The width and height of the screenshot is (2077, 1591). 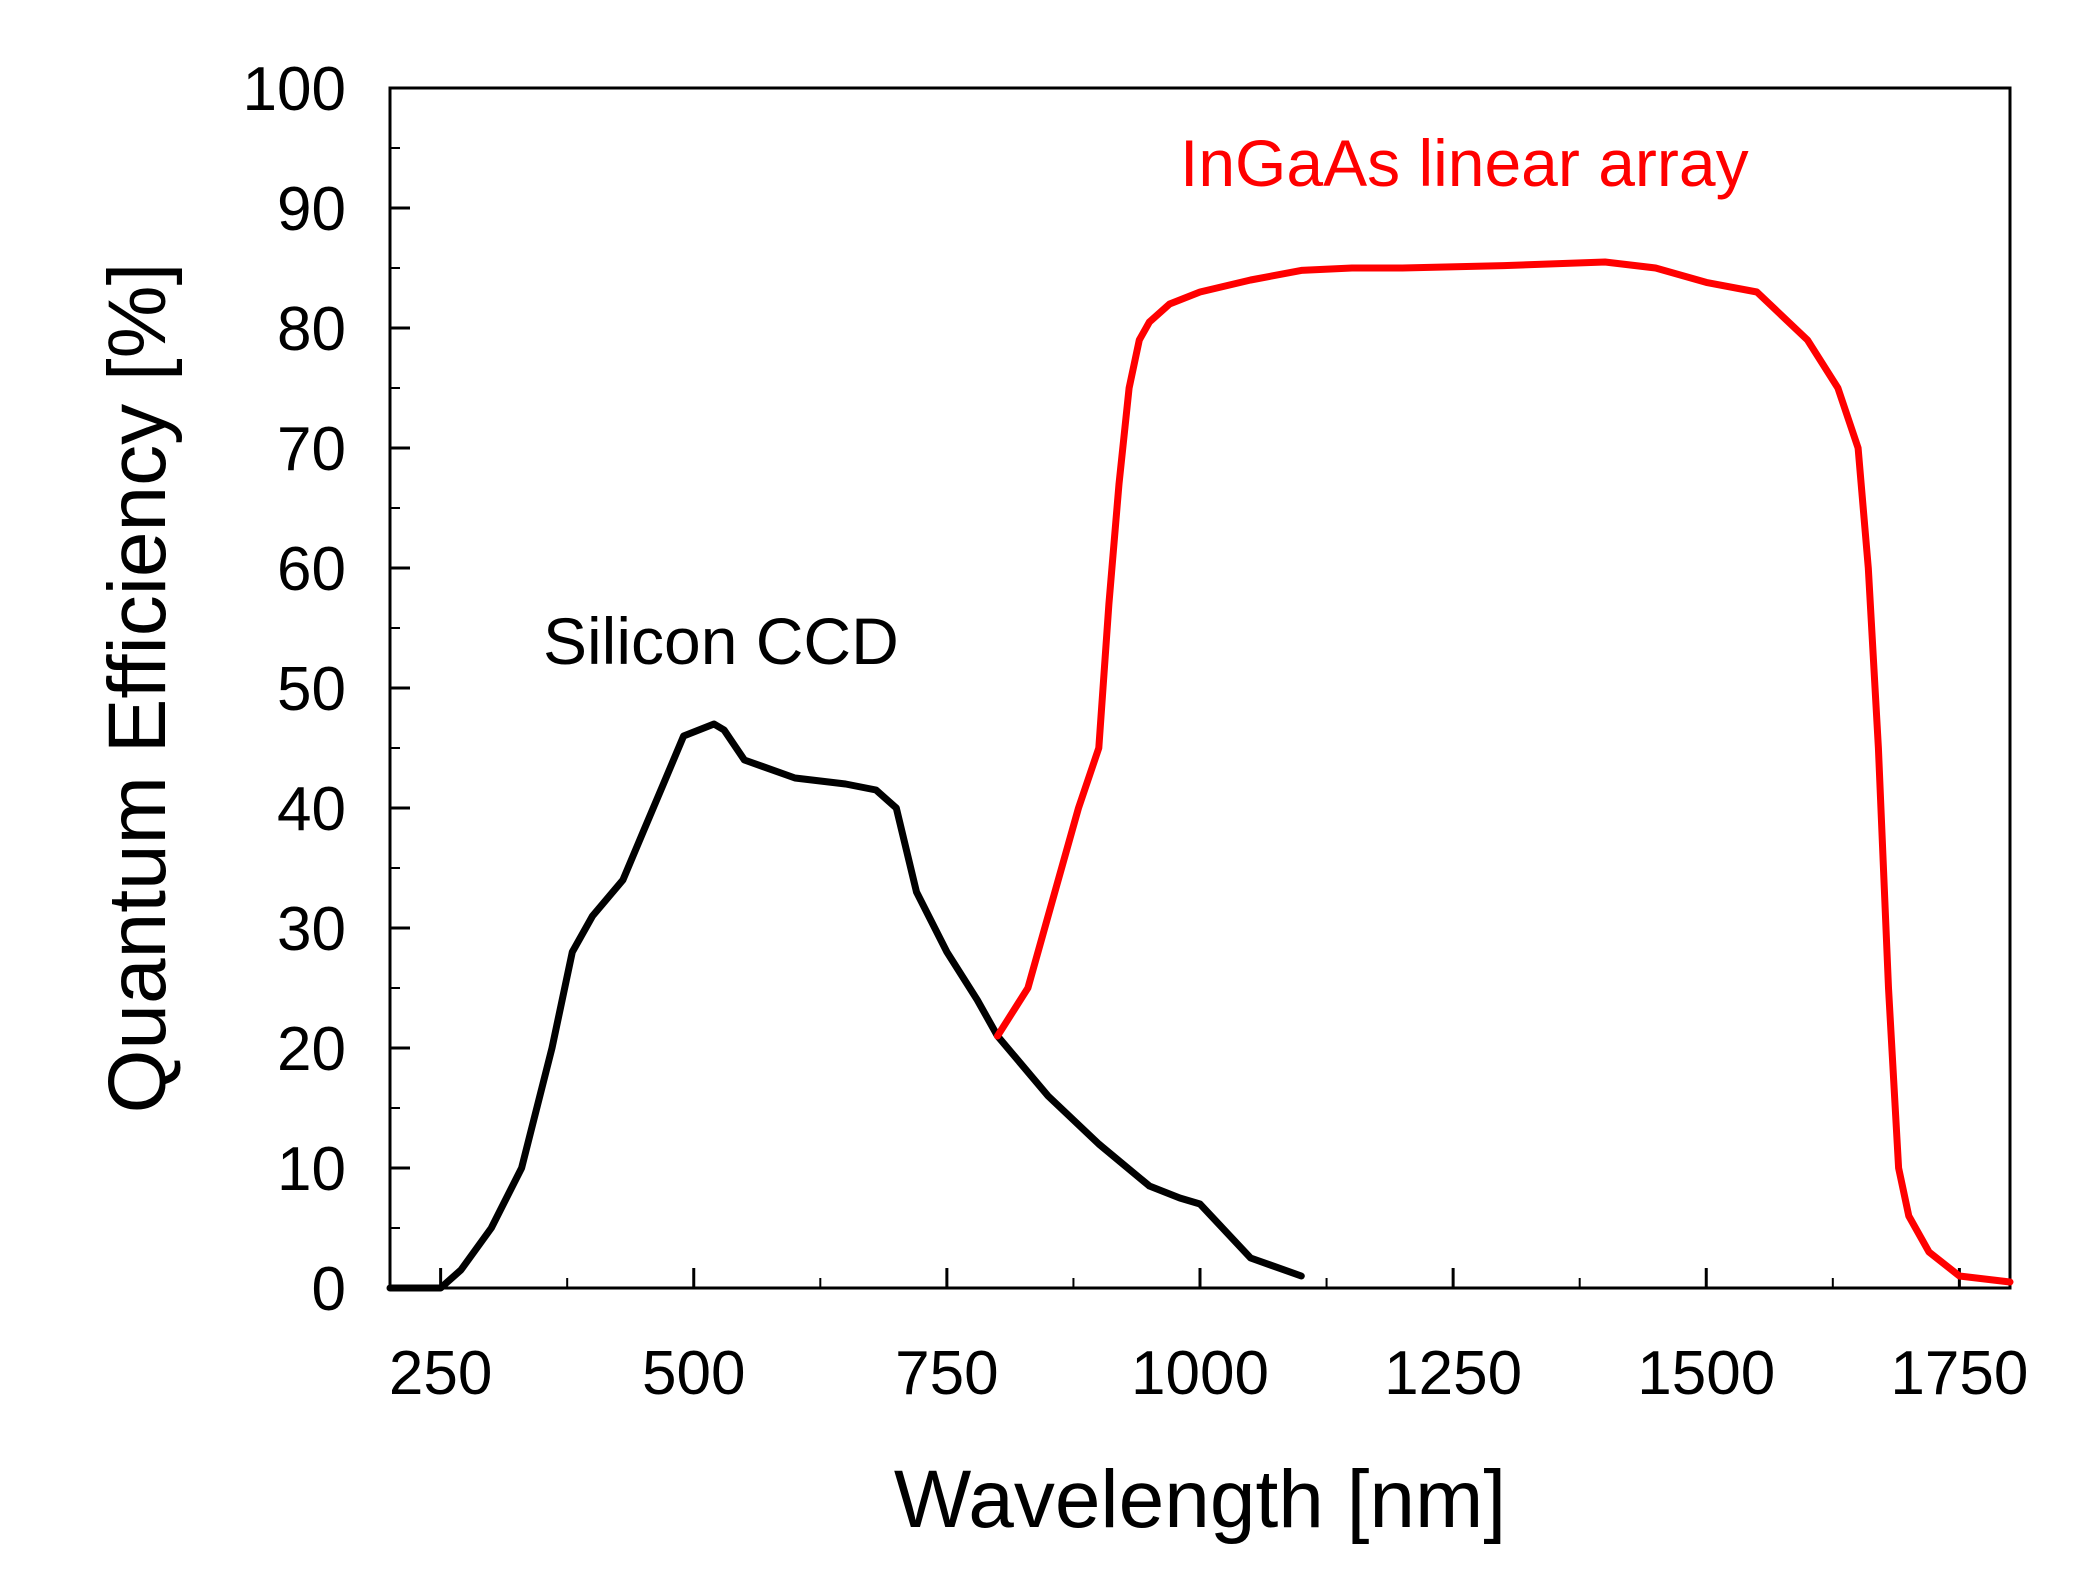 I want to click on x-tick-label: 250, so click(x=440, y=1373).